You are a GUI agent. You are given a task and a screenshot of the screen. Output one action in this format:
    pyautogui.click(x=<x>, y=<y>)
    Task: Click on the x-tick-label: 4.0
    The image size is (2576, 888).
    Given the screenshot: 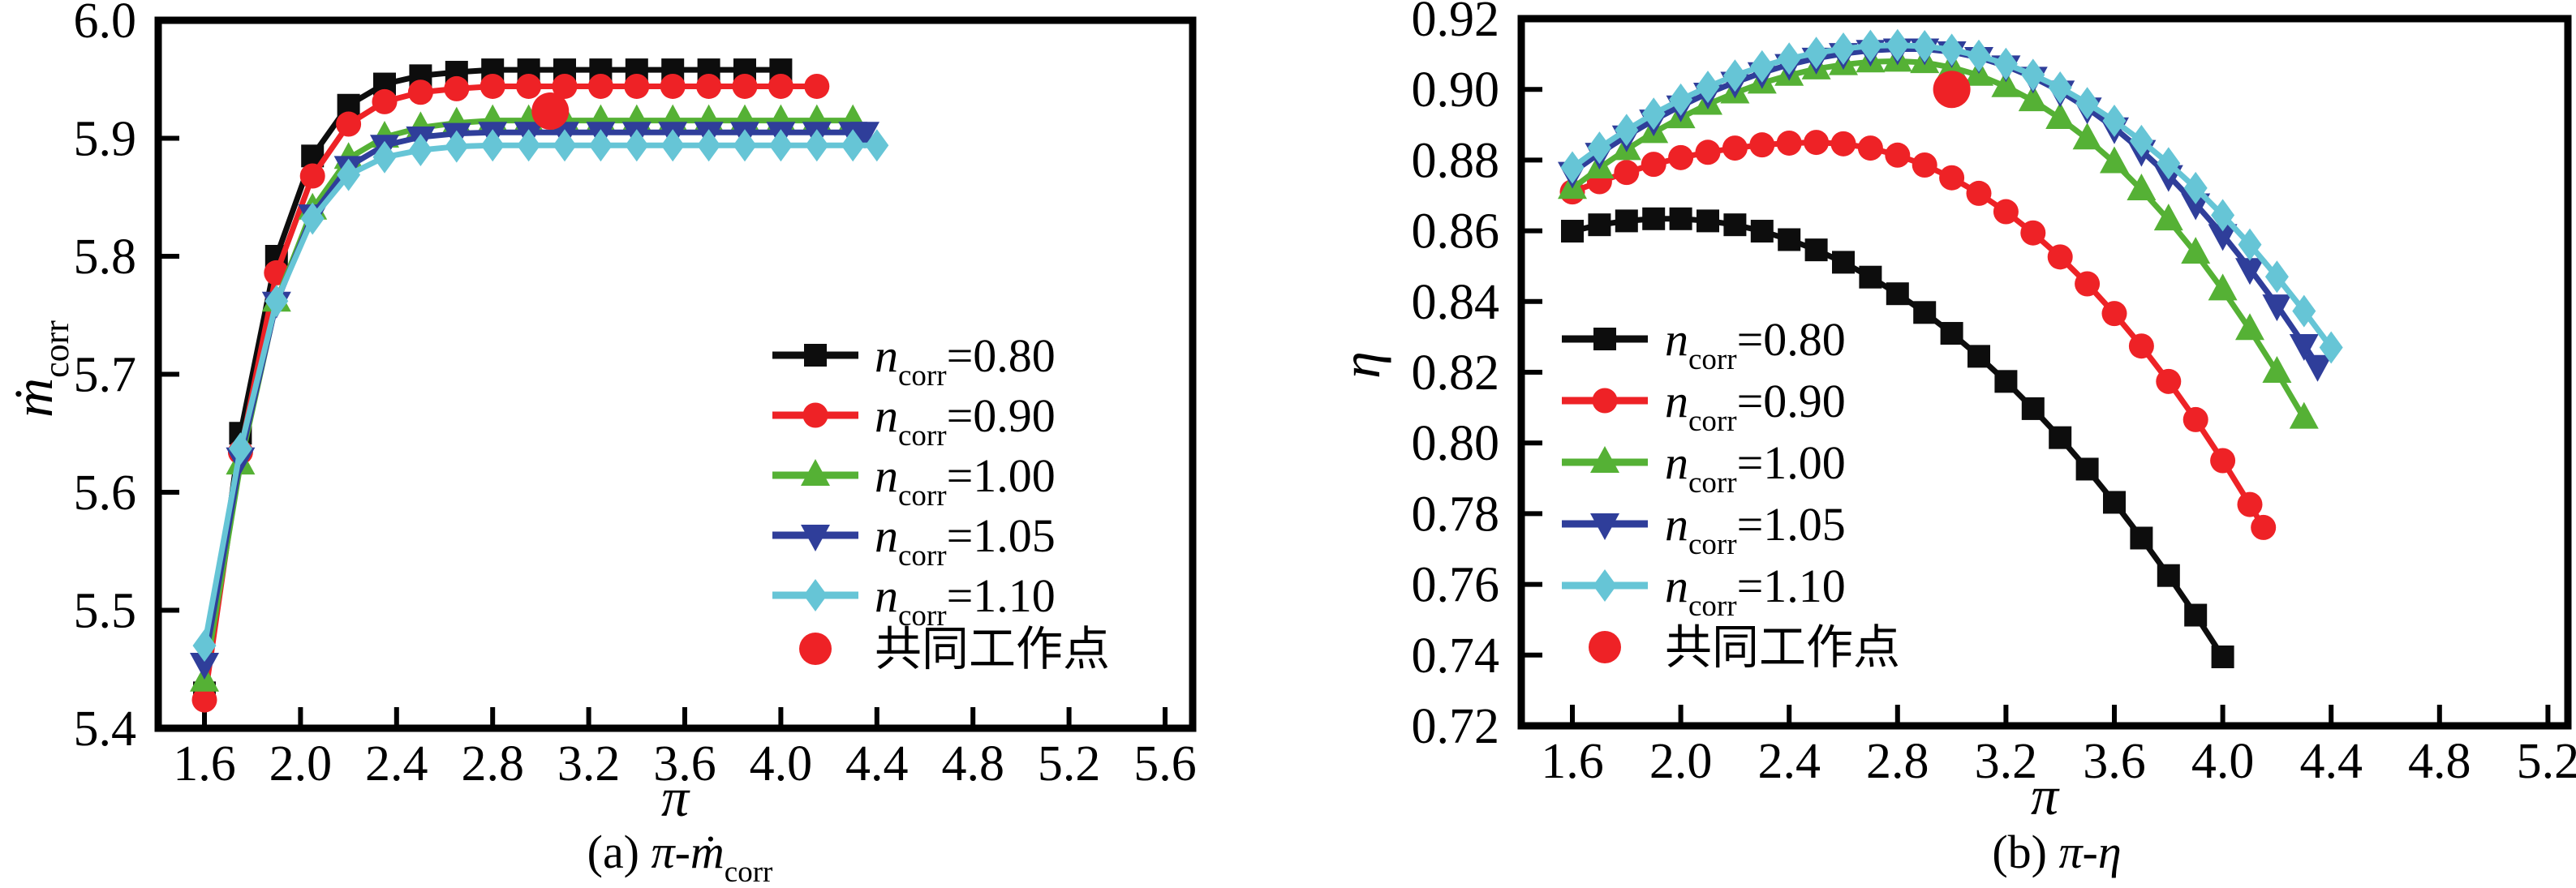 What is the action you would take?
    pyautogui.click(x=781, y=763)
    